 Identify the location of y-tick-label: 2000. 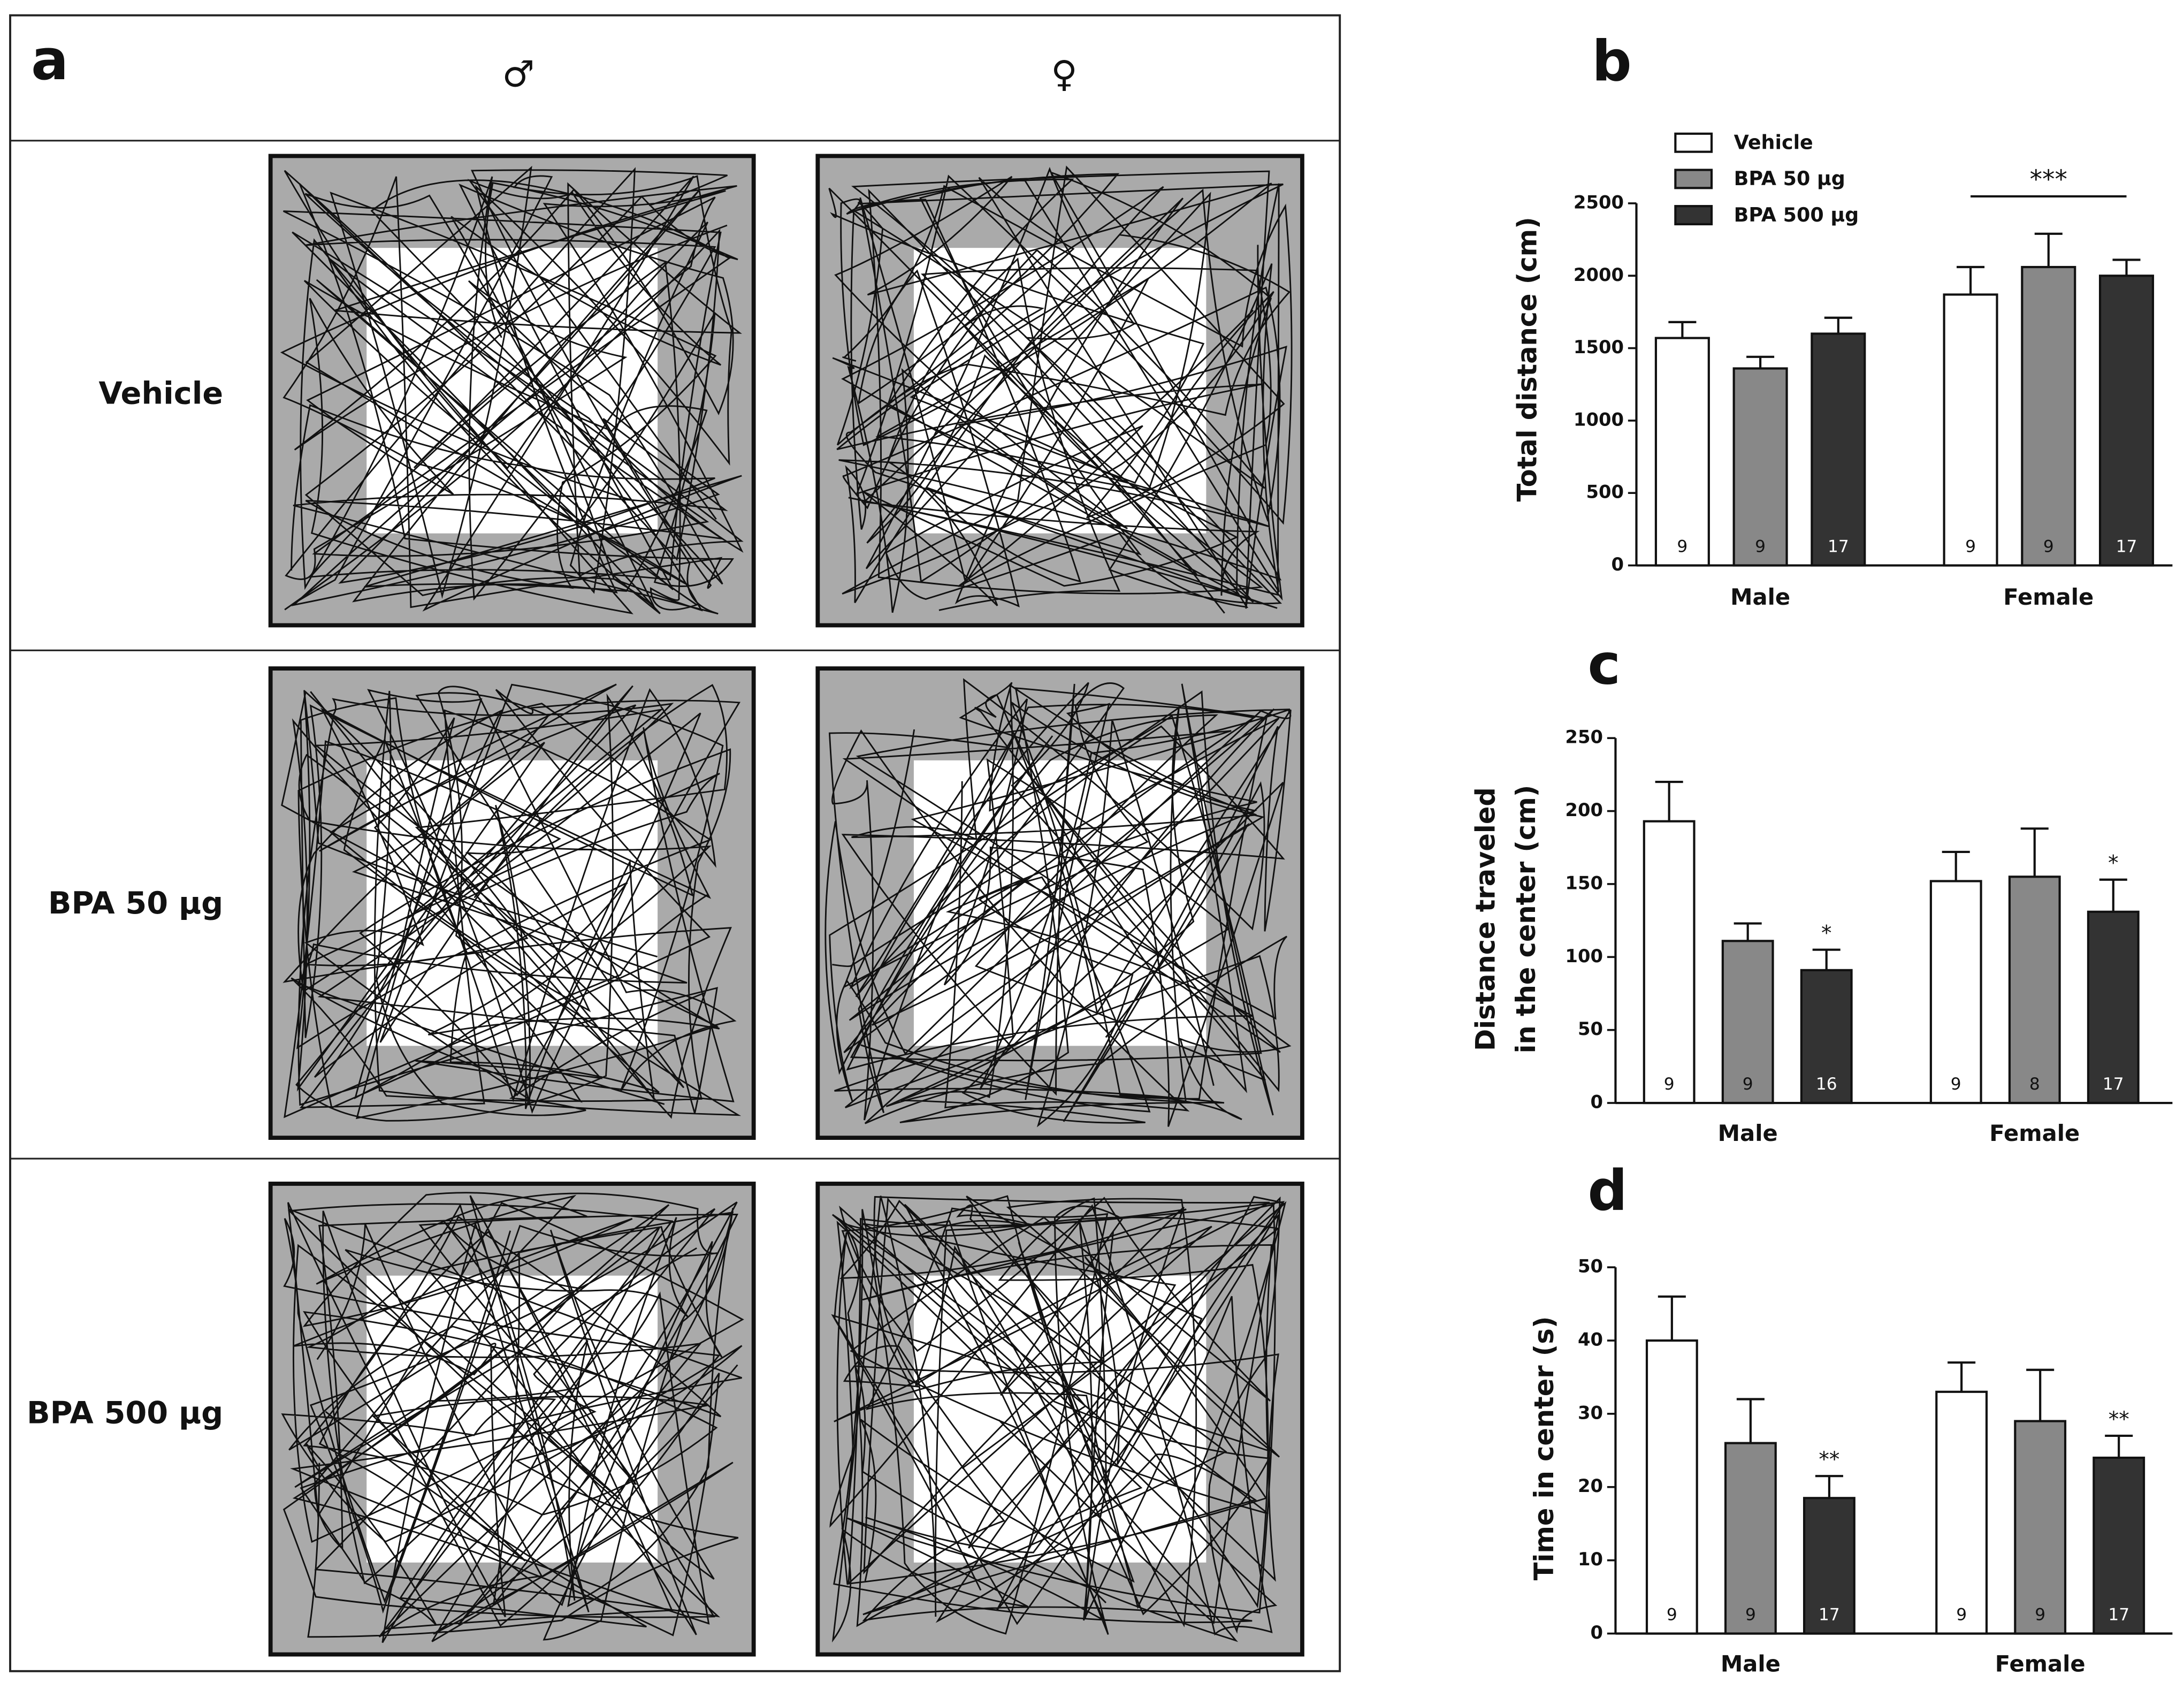
(1599, 275).